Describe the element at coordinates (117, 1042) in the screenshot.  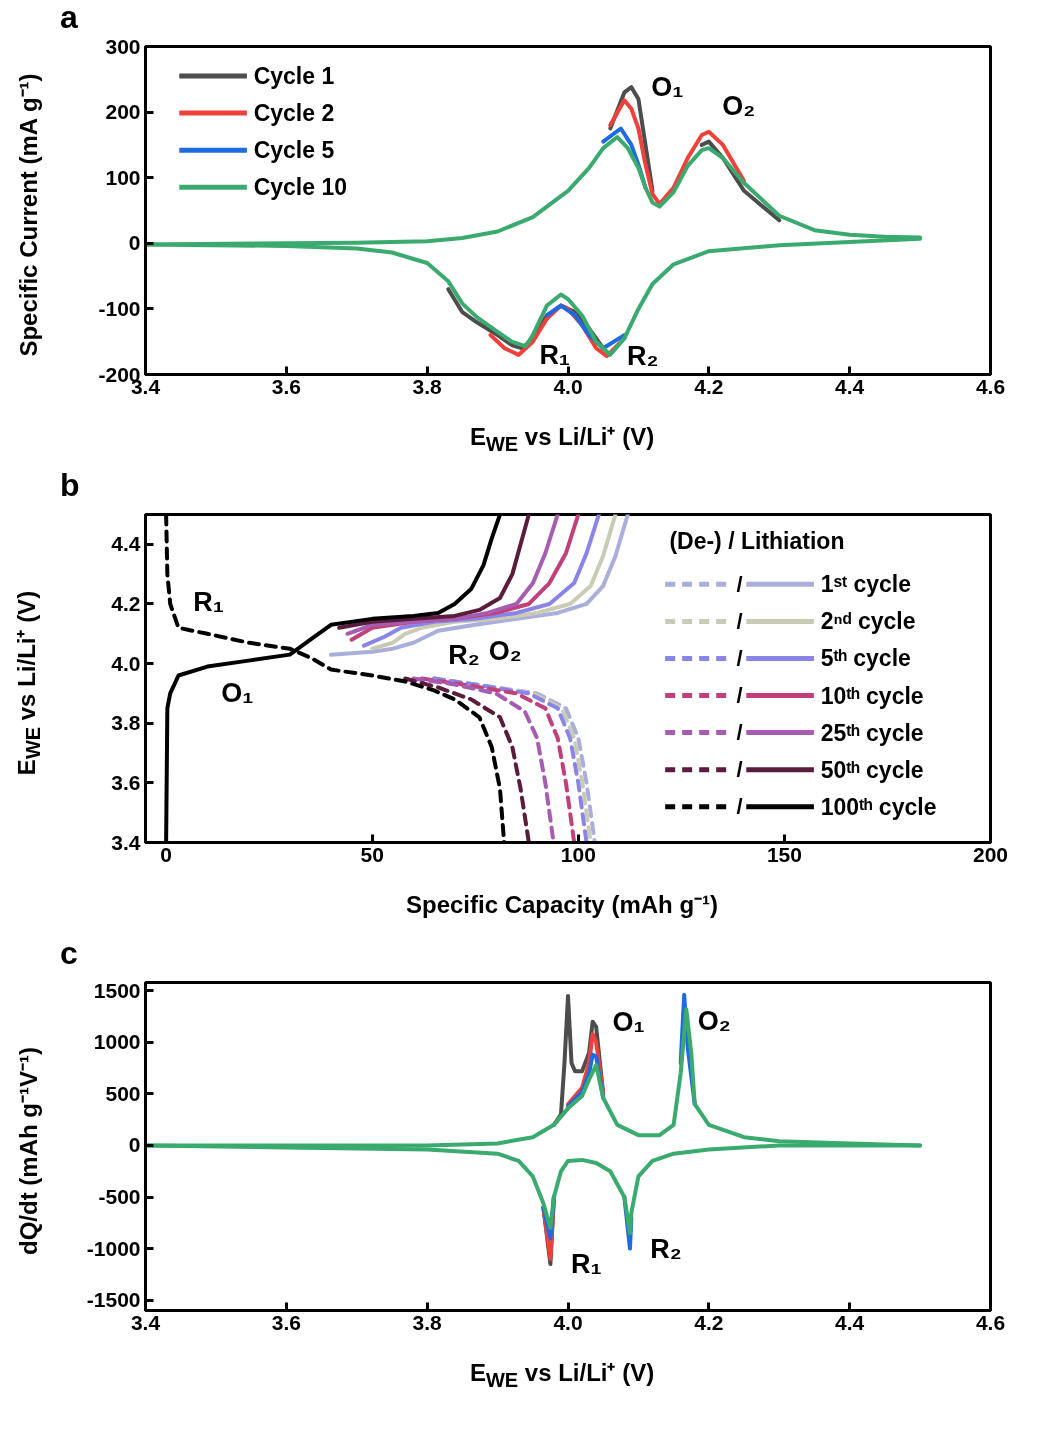
I see `y-tick-label: 1000` at that location.